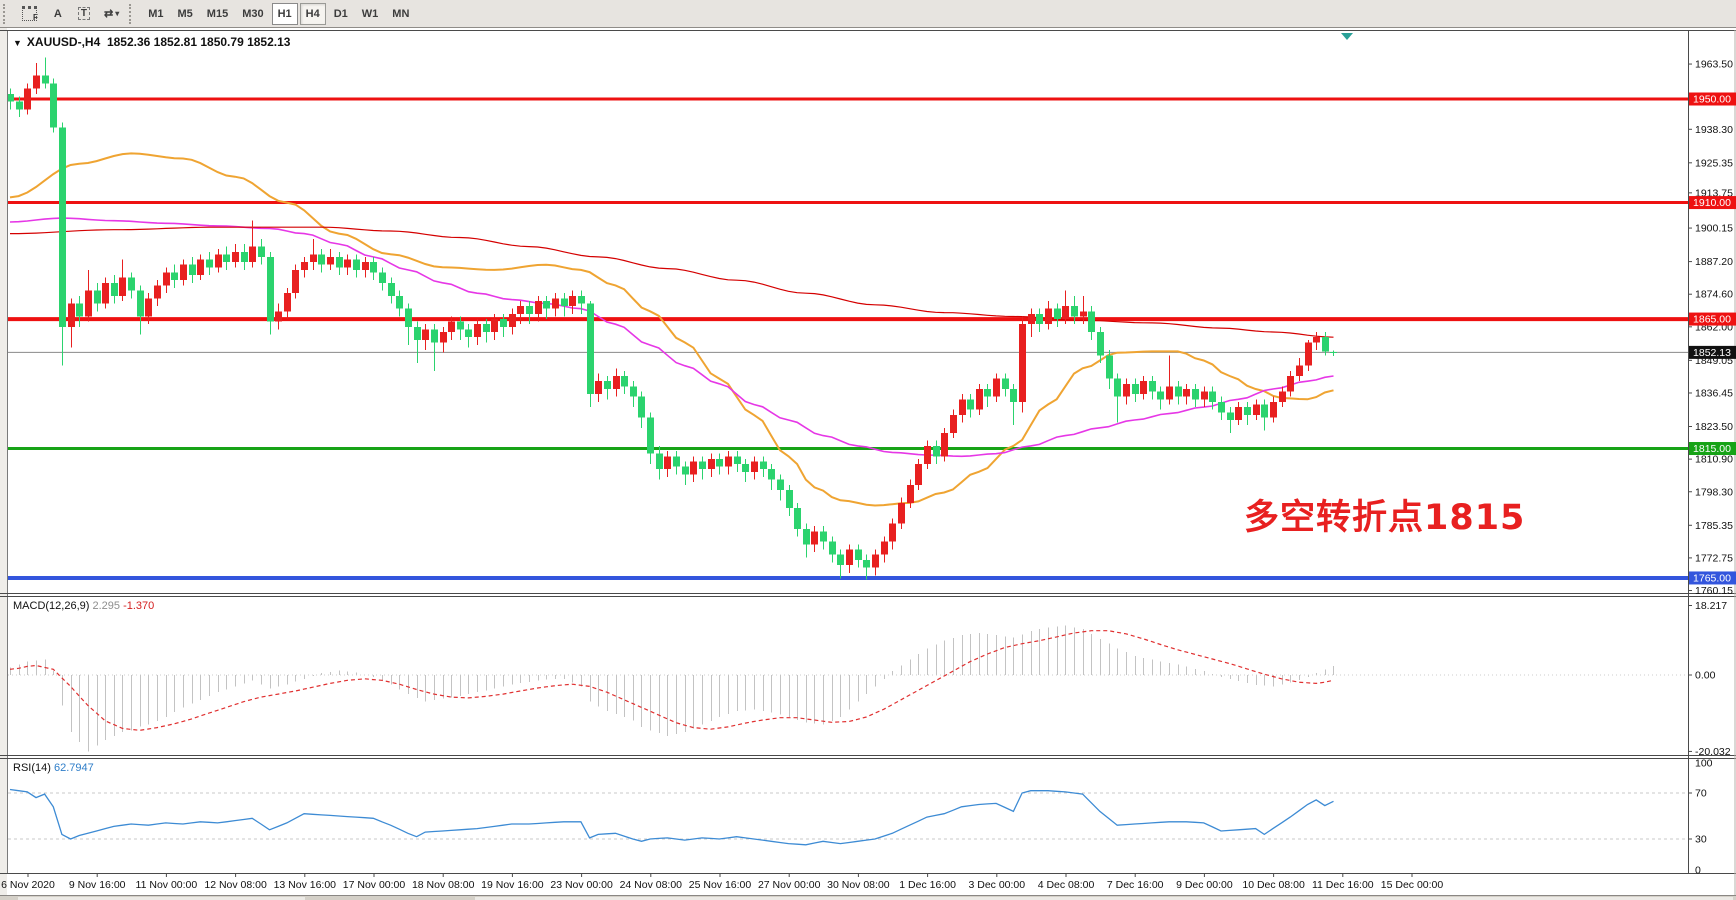  I want to click on svg-text: 1887.20, so click(1714, 262).